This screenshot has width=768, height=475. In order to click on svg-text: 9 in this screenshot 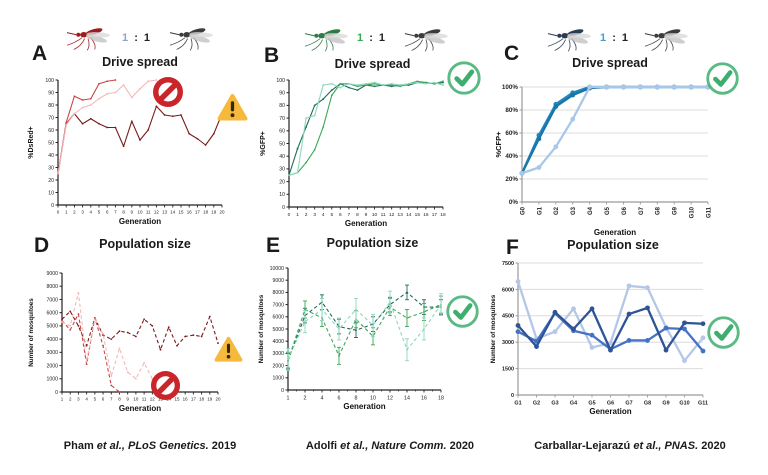, I will do `click(127, 399)`.